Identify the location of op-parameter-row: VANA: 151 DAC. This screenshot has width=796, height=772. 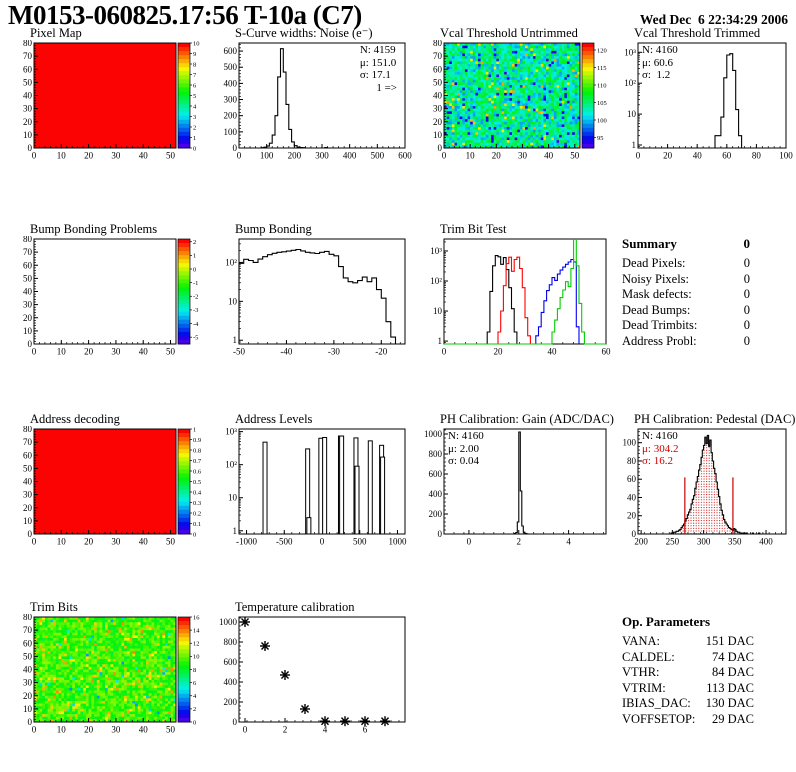
(688, 642).